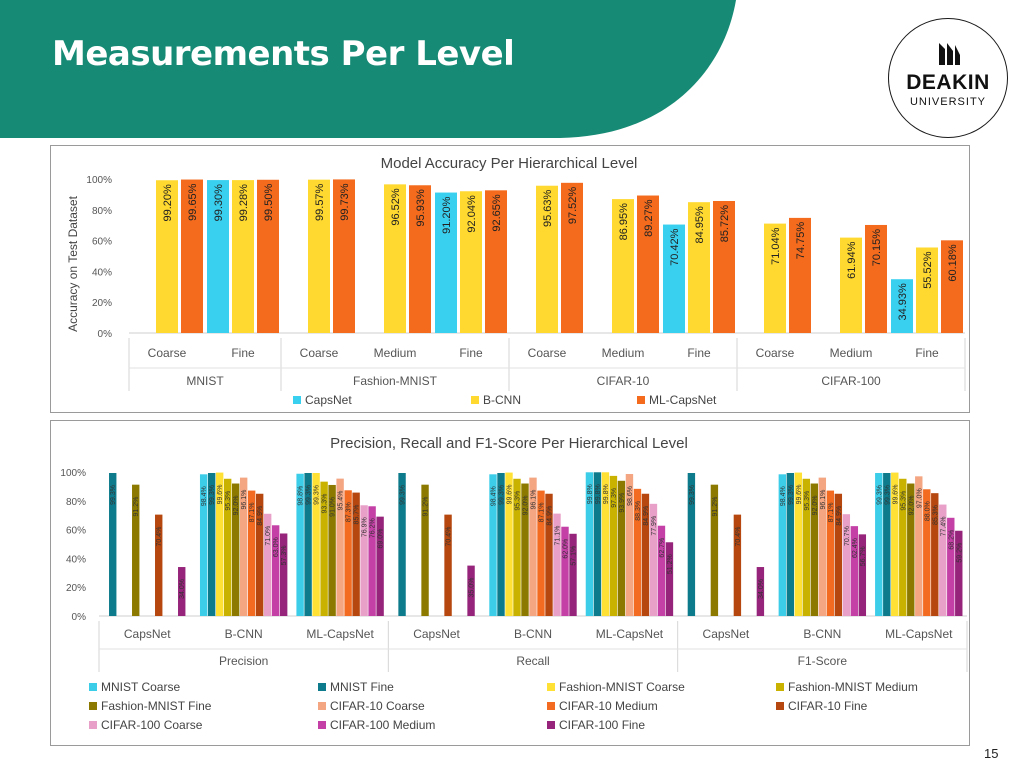 The image size is (1024, 768). Describe the element at coordinates (877, 248) in the screenshot. I see `bar-data-label: 70.15%` at that location.